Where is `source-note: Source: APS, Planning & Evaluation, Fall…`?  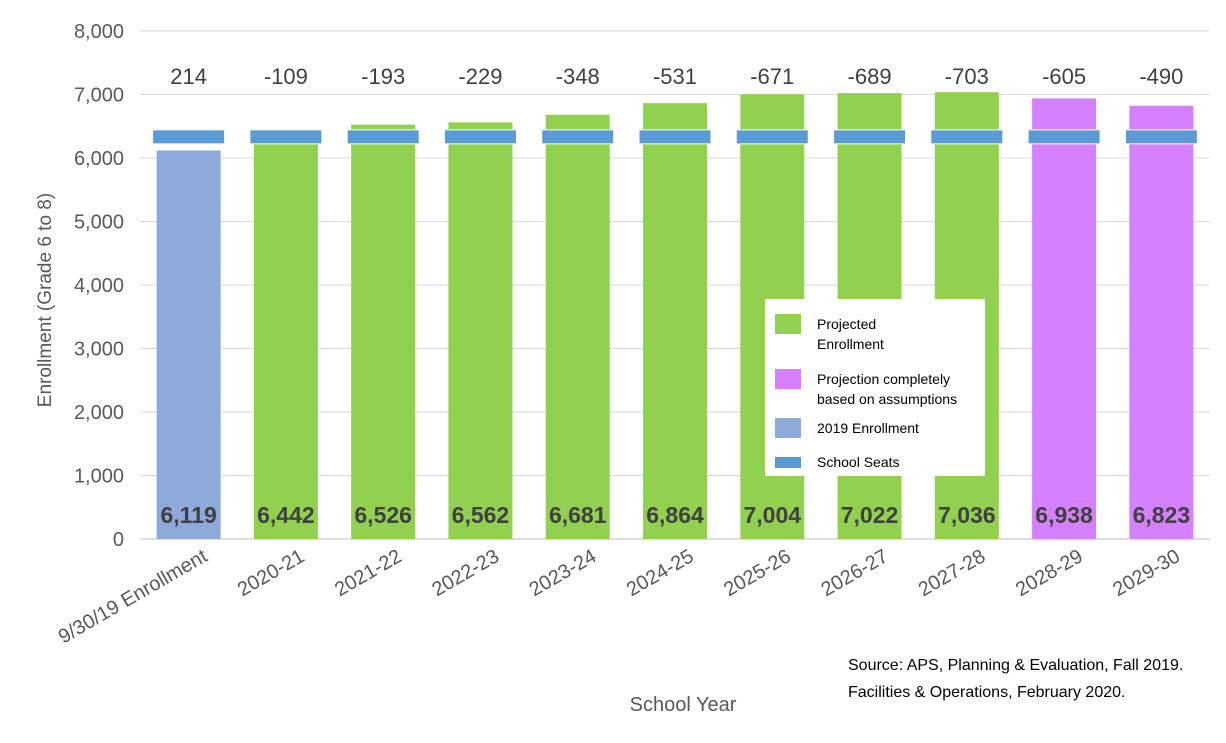 source-note: Source: APS, Planning & Evaluation, Fall… is located at coordinates (1015, 679).